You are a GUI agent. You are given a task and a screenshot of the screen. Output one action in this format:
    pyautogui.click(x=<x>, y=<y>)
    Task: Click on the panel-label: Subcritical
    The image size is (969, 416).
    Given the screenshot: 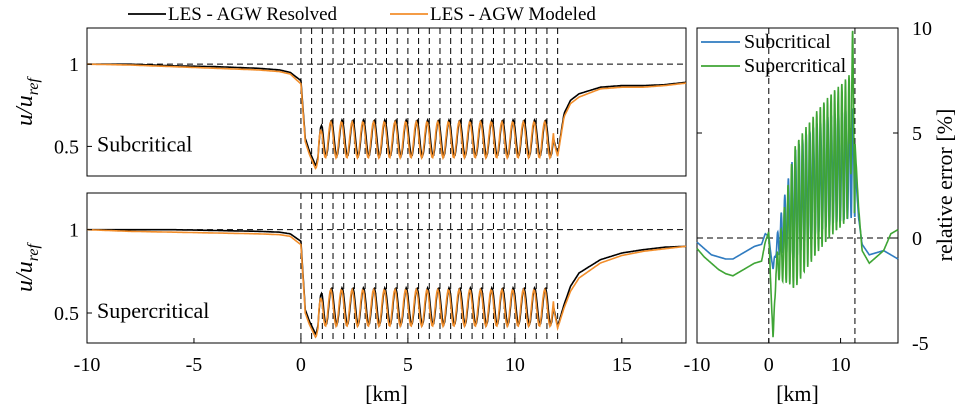 What is the action you would take?
    pyautogui.click(x=144, y=143)
    